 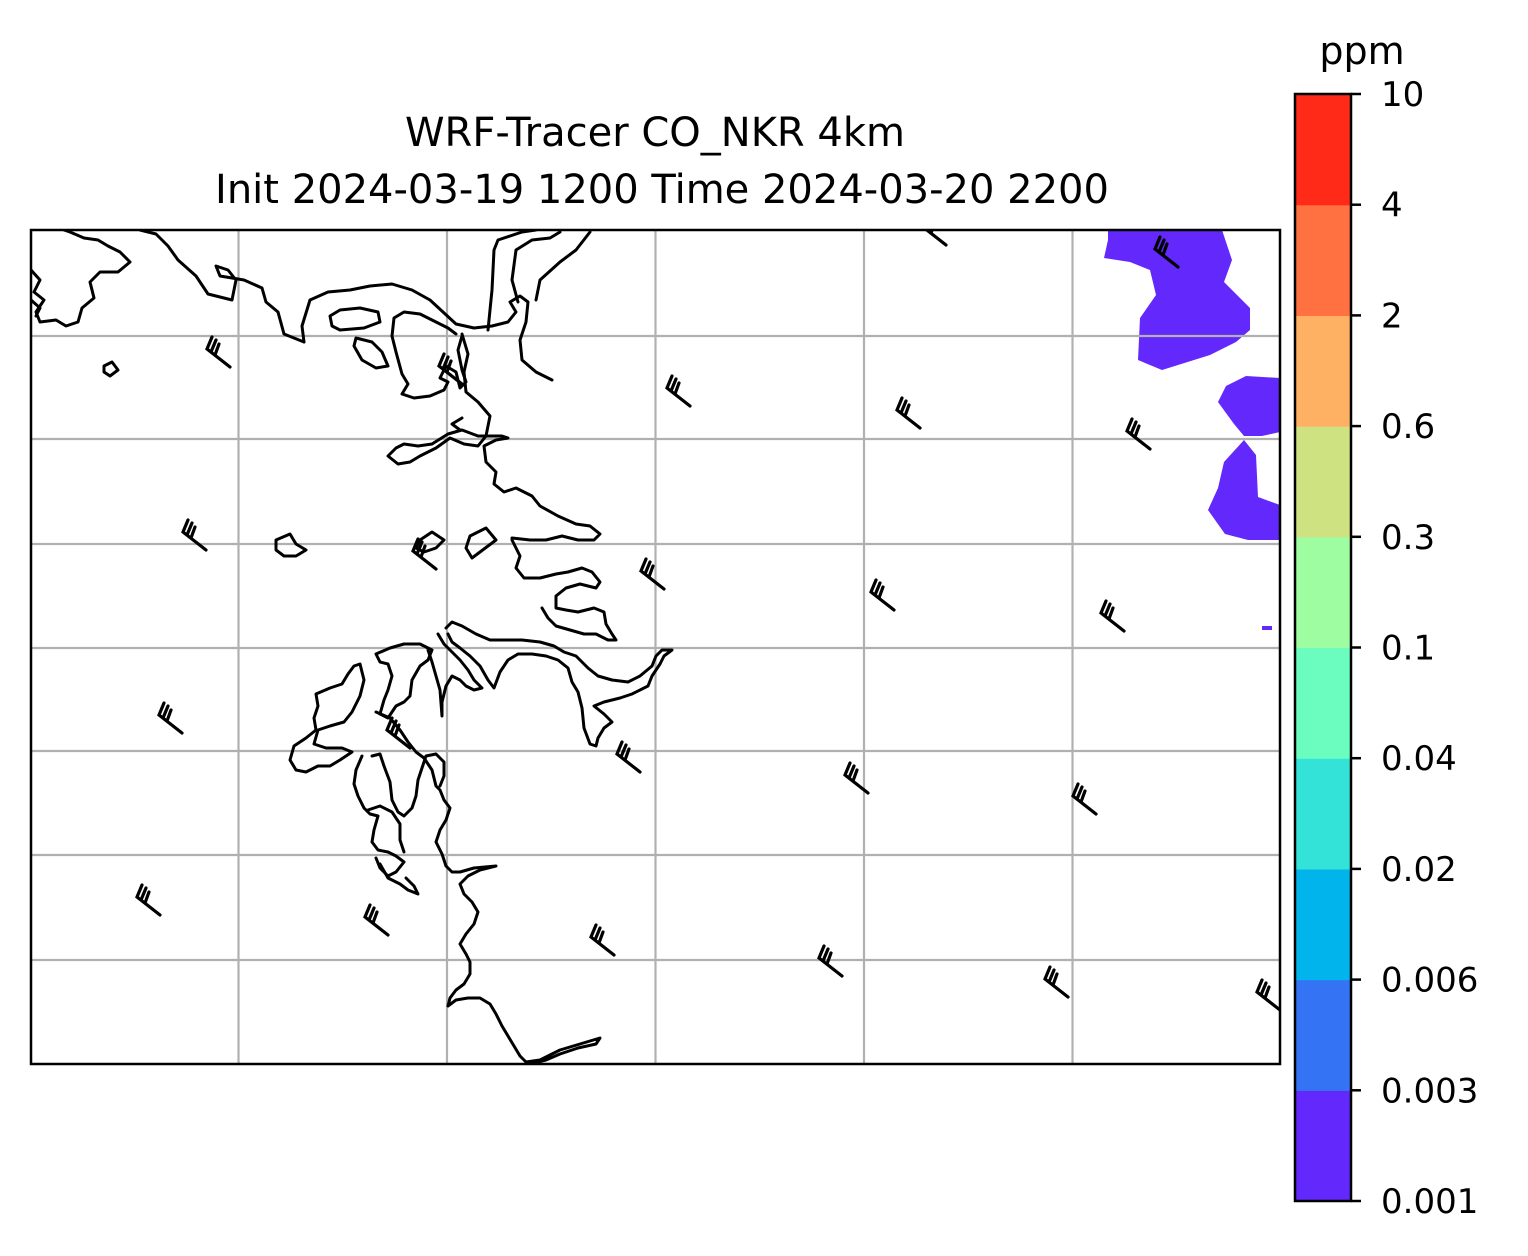 I want to click on figure-title-line1: WRF-Tracer CO_NKR 4km, so click(x=655, y=133).